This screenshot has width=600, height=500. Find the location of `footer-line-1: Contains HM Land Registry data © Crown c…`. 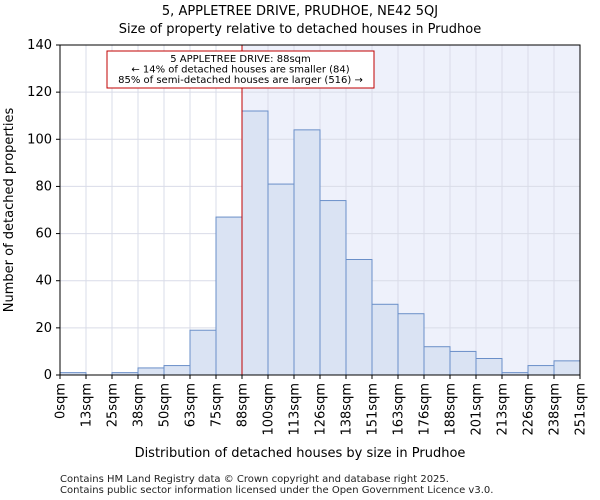

footer-line-1: Contains HM Land Registry data © Crown c… is located at coordinates (254, 479).